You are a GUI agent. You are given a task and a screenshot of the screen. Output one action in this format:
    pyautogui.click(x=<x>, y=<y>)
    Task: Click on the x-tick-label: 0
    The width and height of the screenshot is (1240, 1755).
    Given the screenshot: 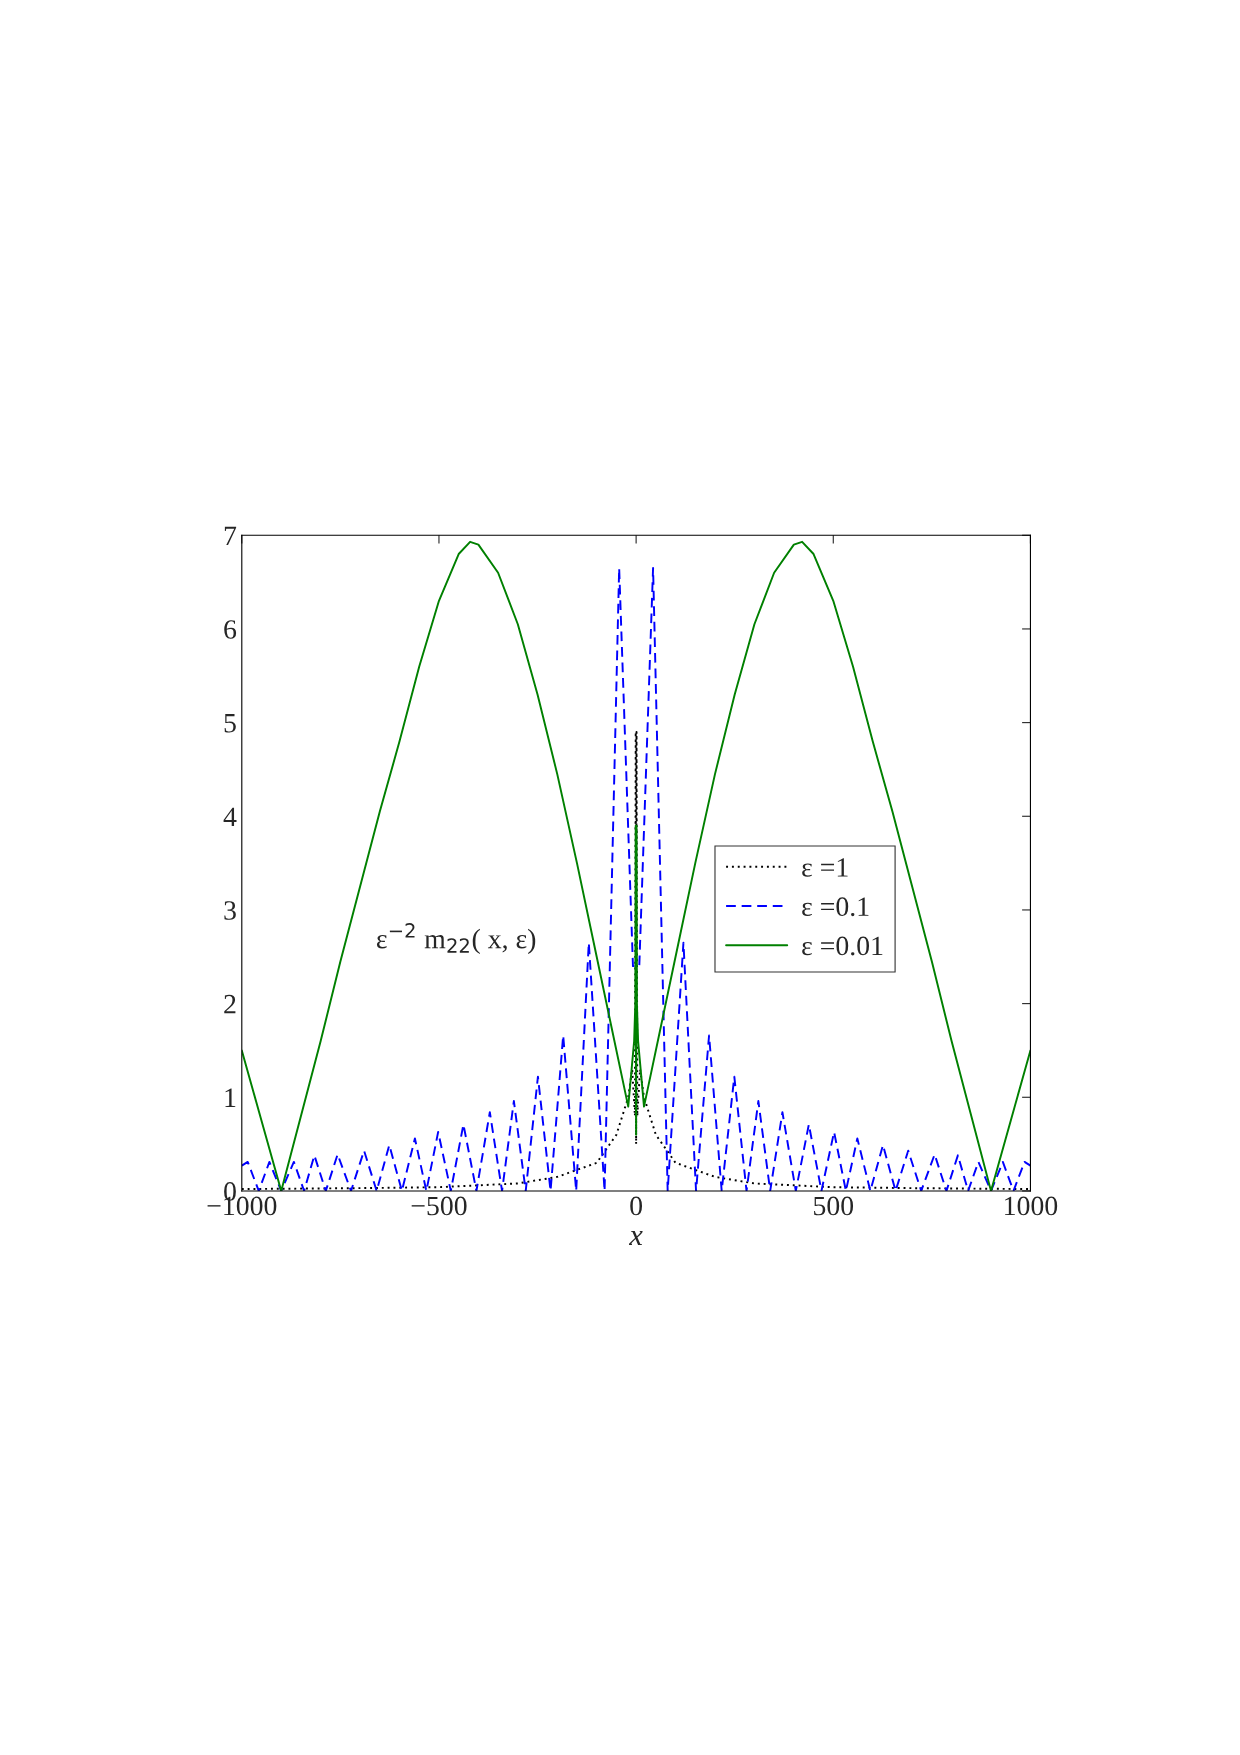 What is the action you would take?
    pyautogui.click(x=636, y=1206)
    